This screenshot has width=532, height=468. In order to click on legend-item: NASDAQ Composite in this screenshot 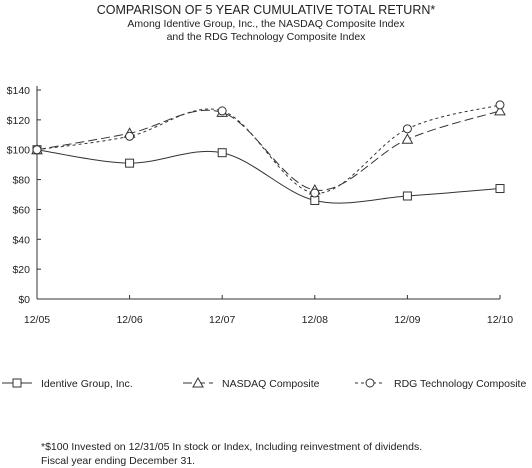, I will do `click(251, 383)`.